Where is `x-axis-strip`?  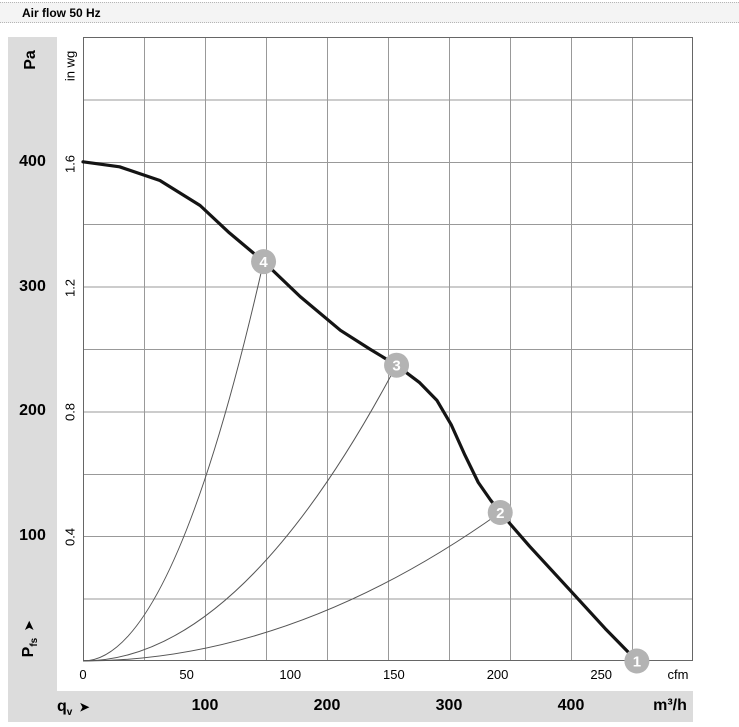
x-axis-strip is located at coordinates (350, 706).